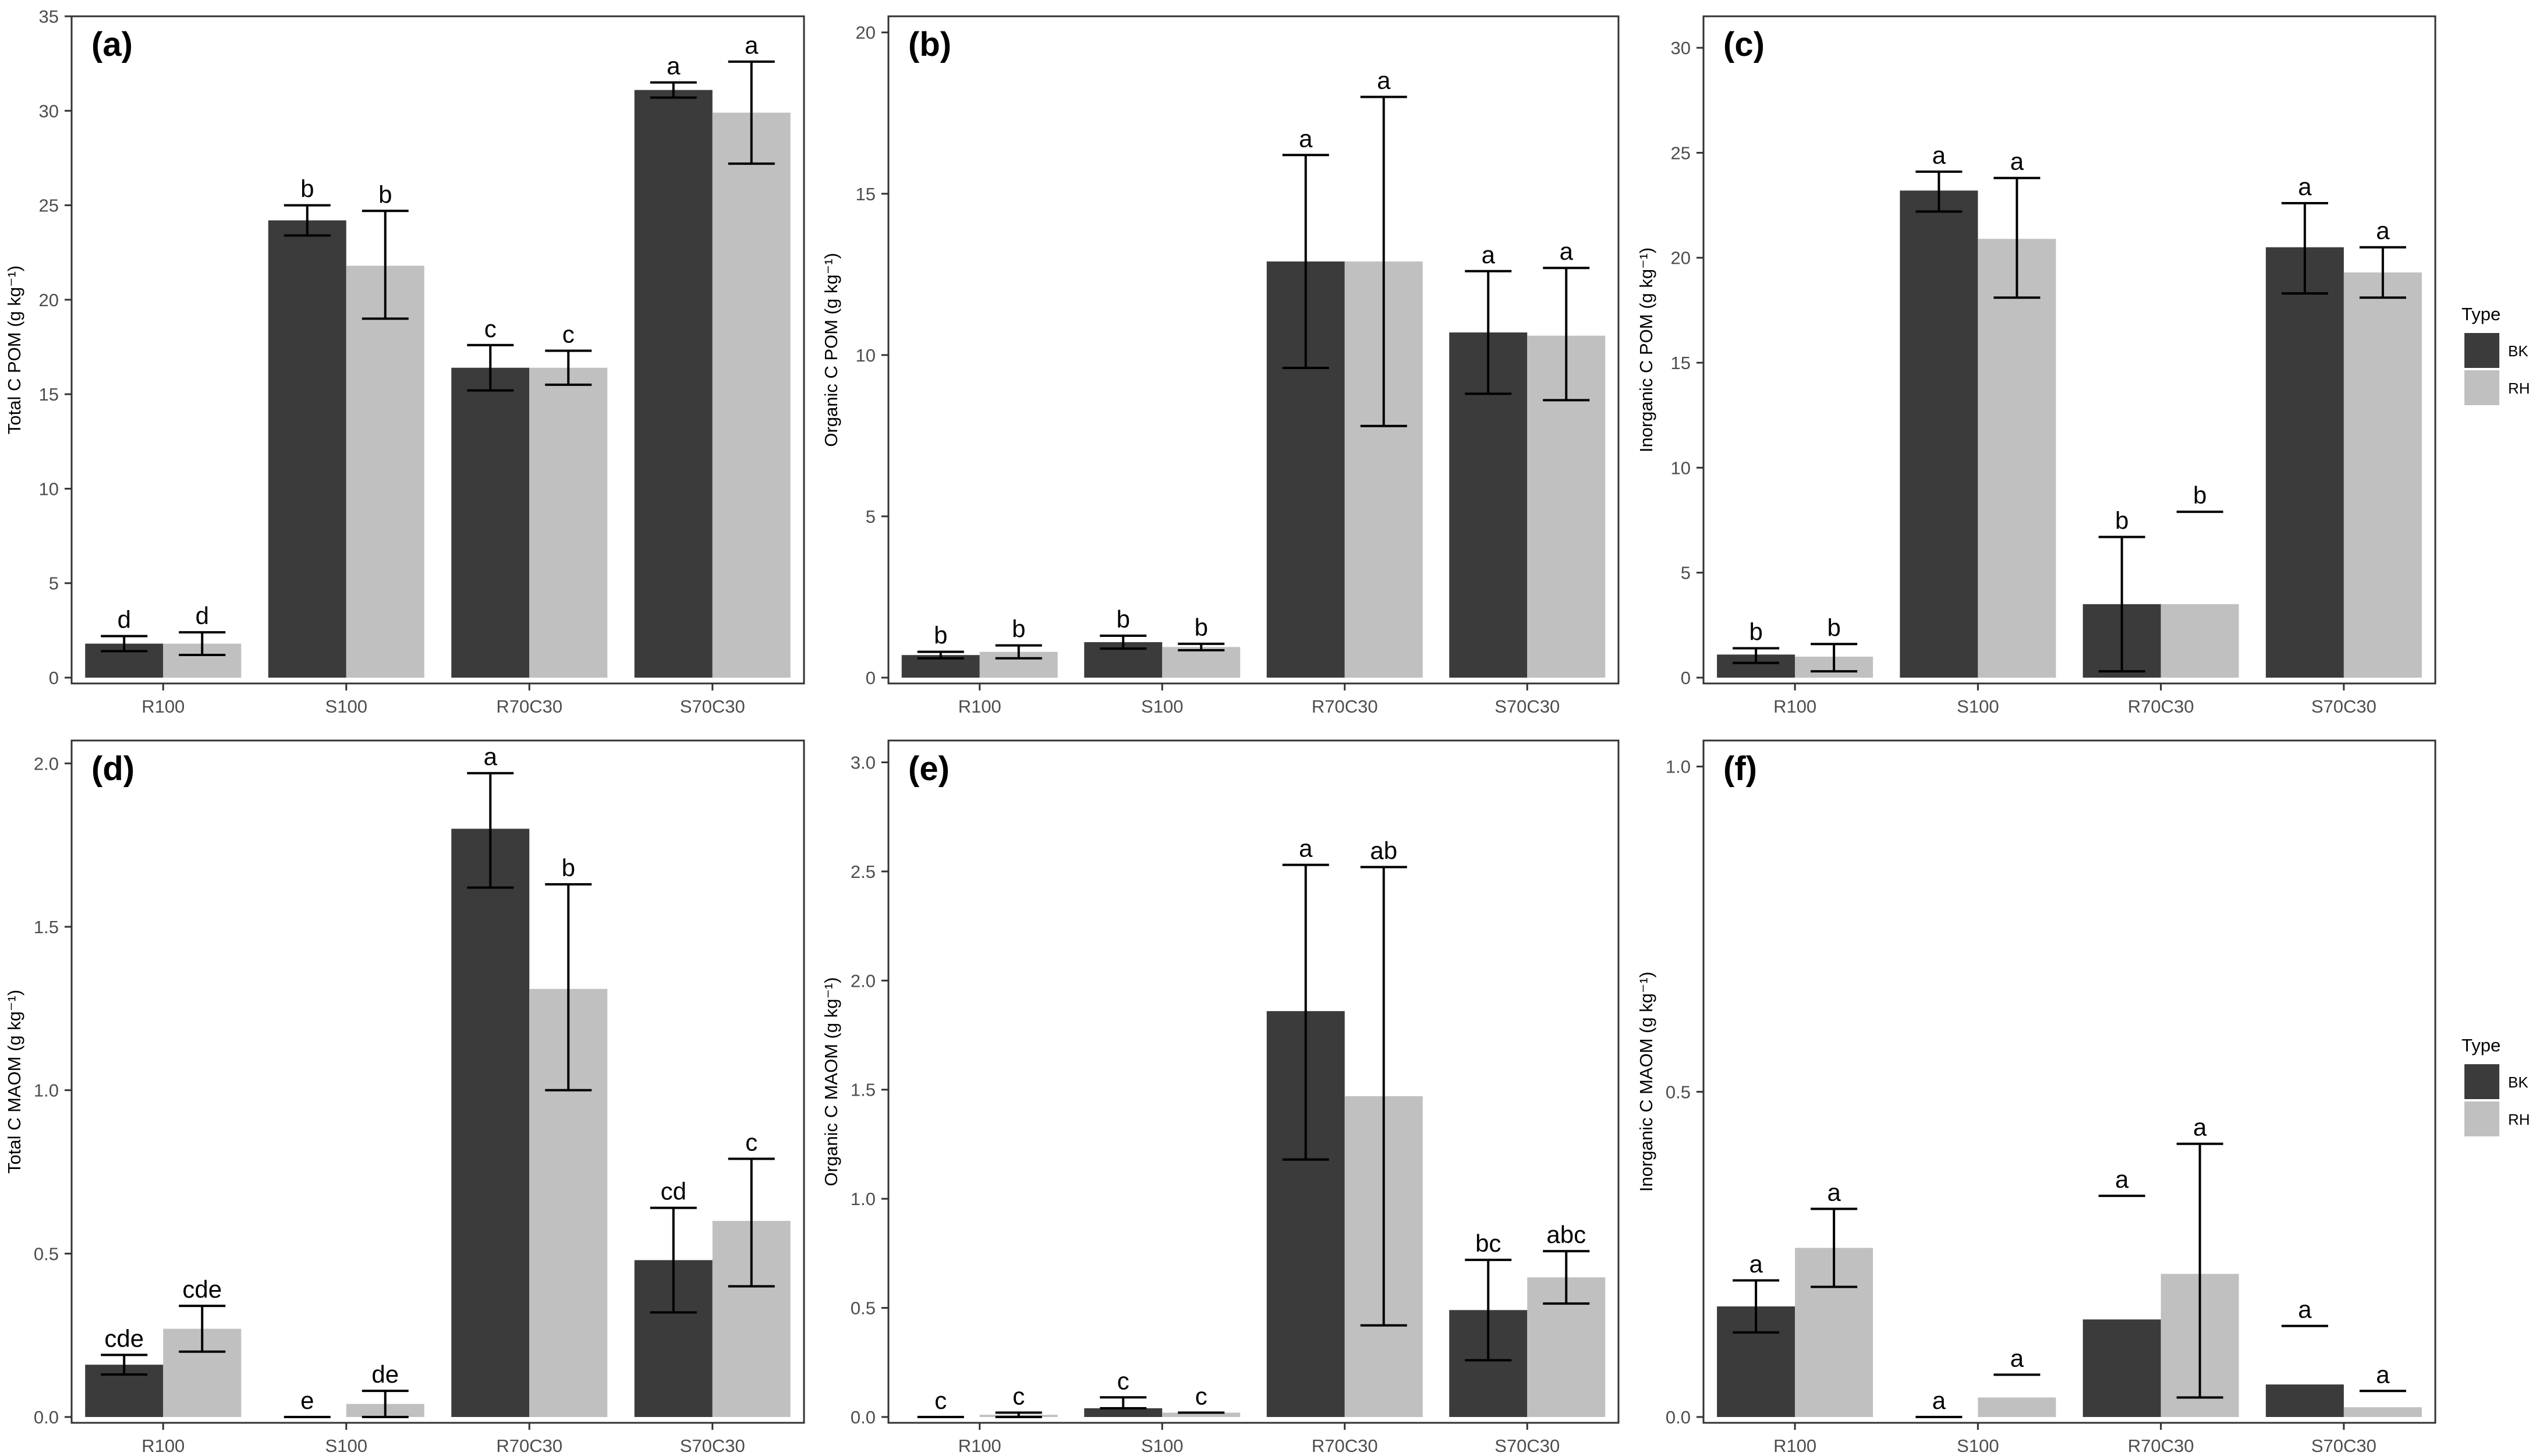 The height and width of the screenshot is (1456, 2543). Describe the element at coordinates (385, 1374) in the screenshot. I see `significance-letter: de` at that location.